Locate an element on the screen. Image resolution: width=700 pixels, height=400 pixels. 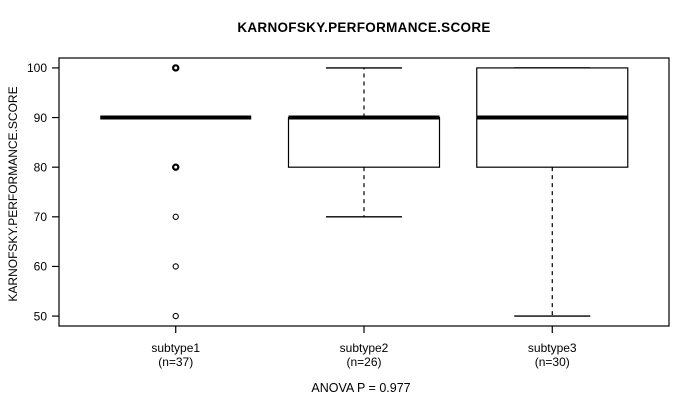
y-tick-label: 60 is located at coordinates (41, 267).